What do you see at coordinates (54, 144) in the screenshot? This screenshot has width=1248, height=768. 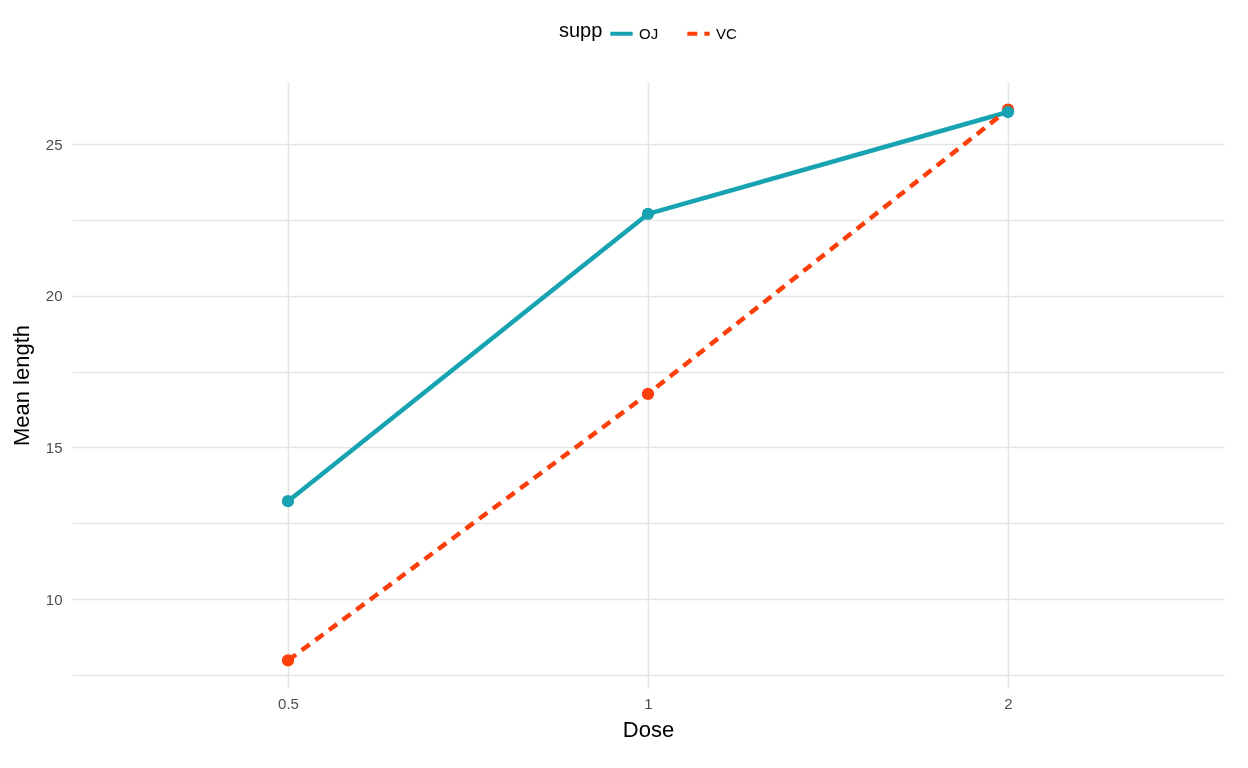 I see `y-tick-label: 25` at bounding box center [54, 144].